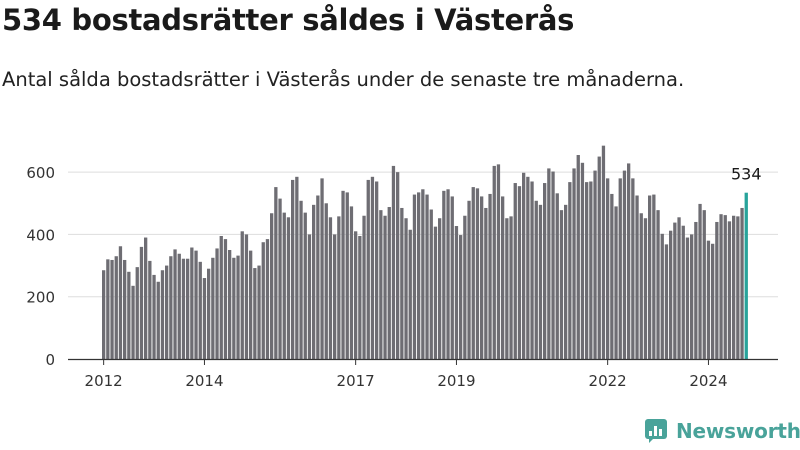 This screenshot has height=450, width=800. I want to click on x-tick-label: 2019, so click(456, 381).